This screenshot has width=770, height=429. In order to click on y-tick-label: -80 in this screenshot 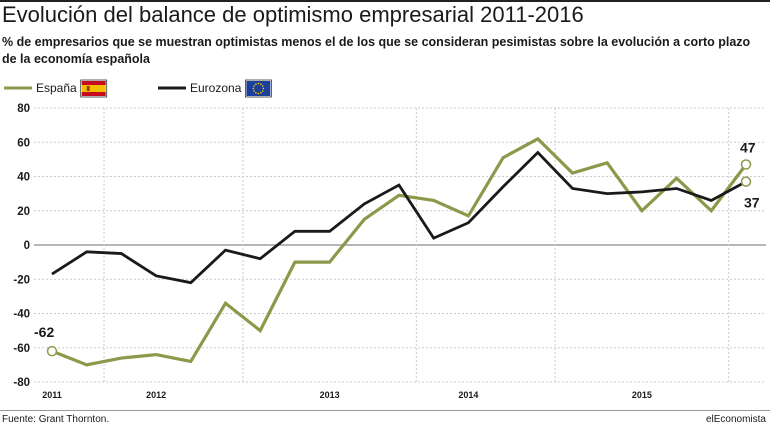, I will do `click(21, 383)`.